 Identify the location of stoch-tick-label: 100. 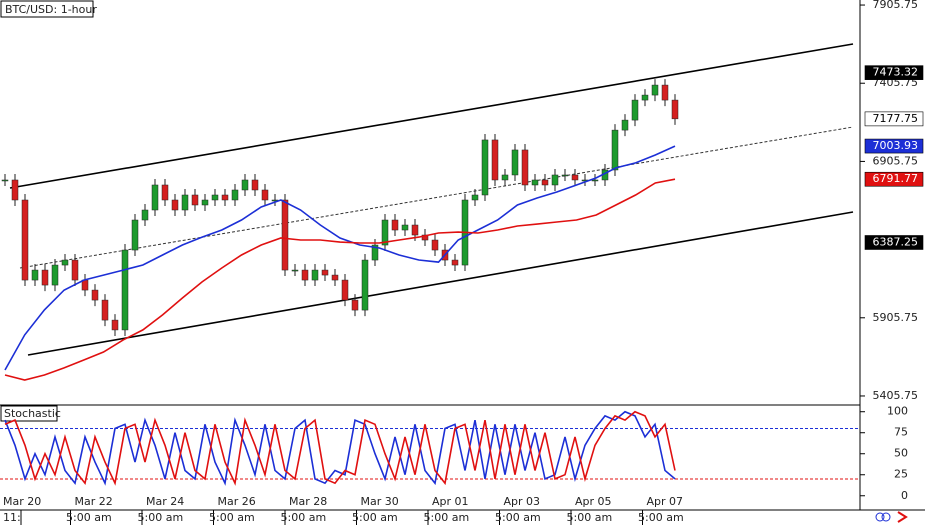
(897, 411).